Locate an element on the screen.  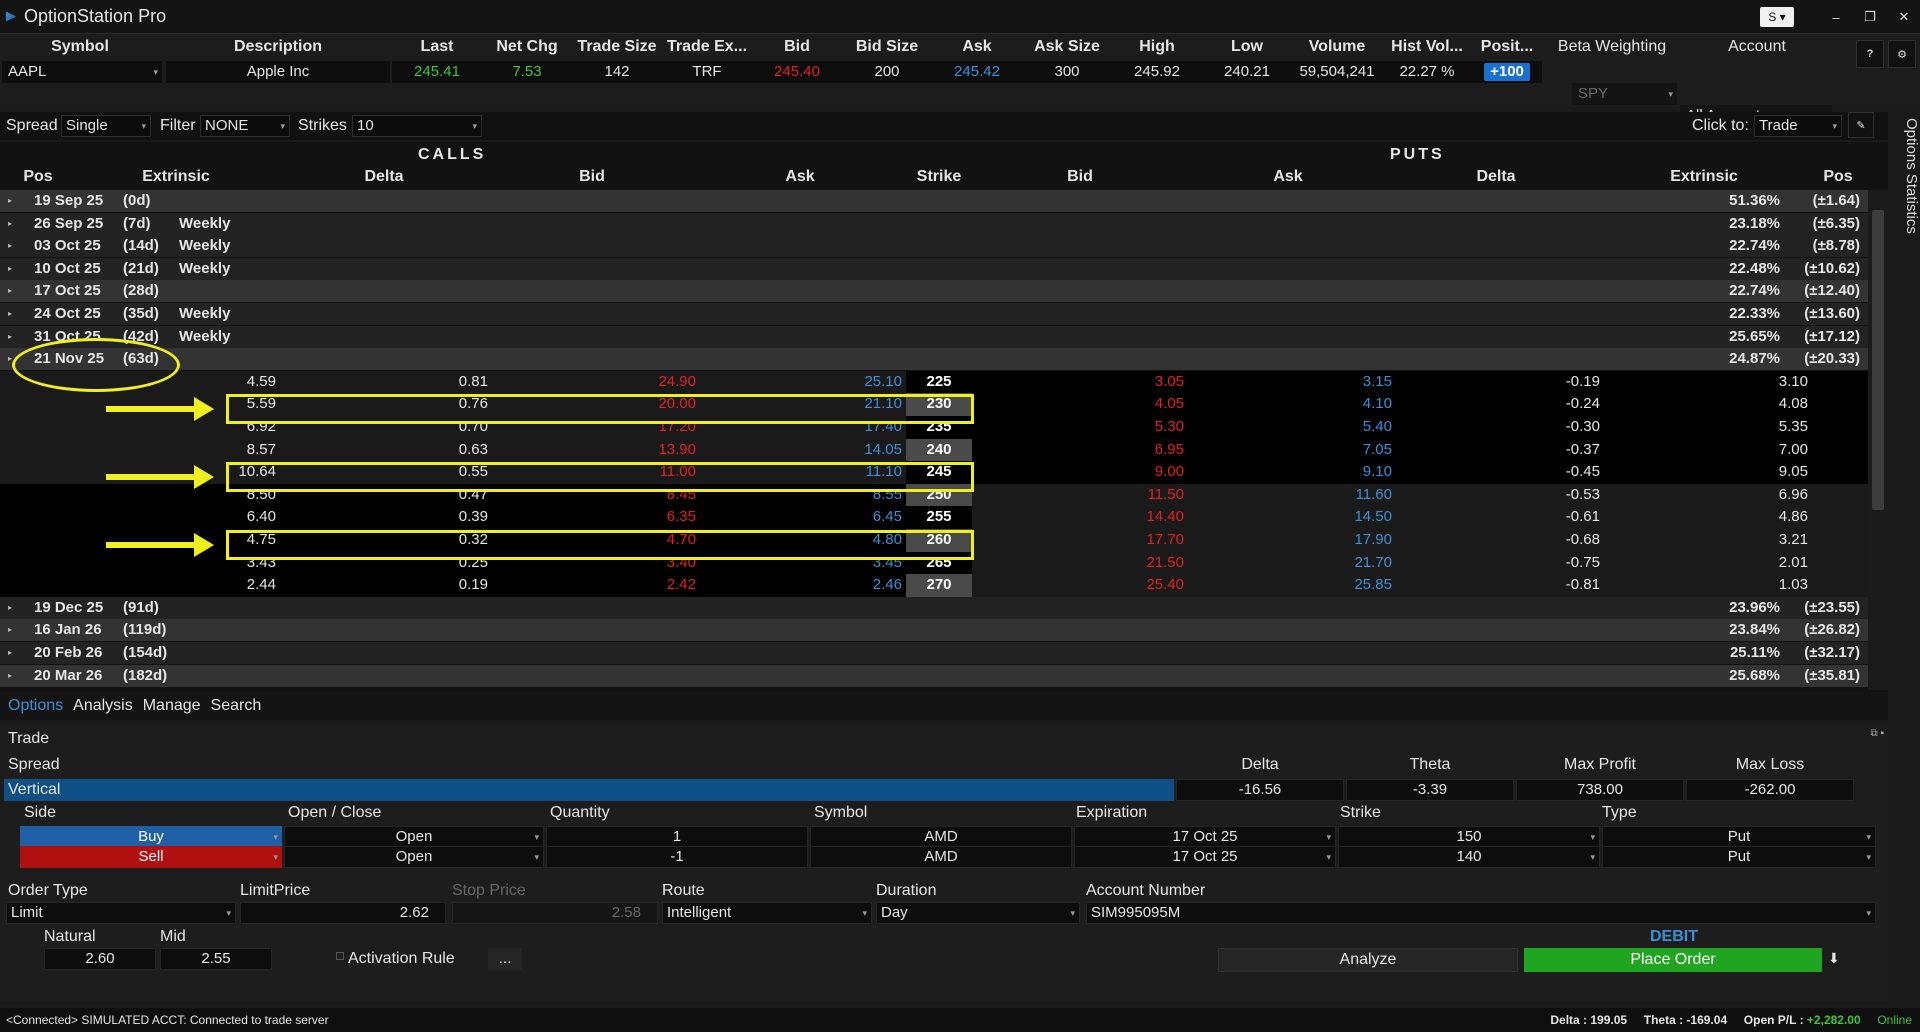
expiration-row: ▸ 21 Nov 25 (63d) 24.87% (±20.33) is located at coordinates (934, 359).